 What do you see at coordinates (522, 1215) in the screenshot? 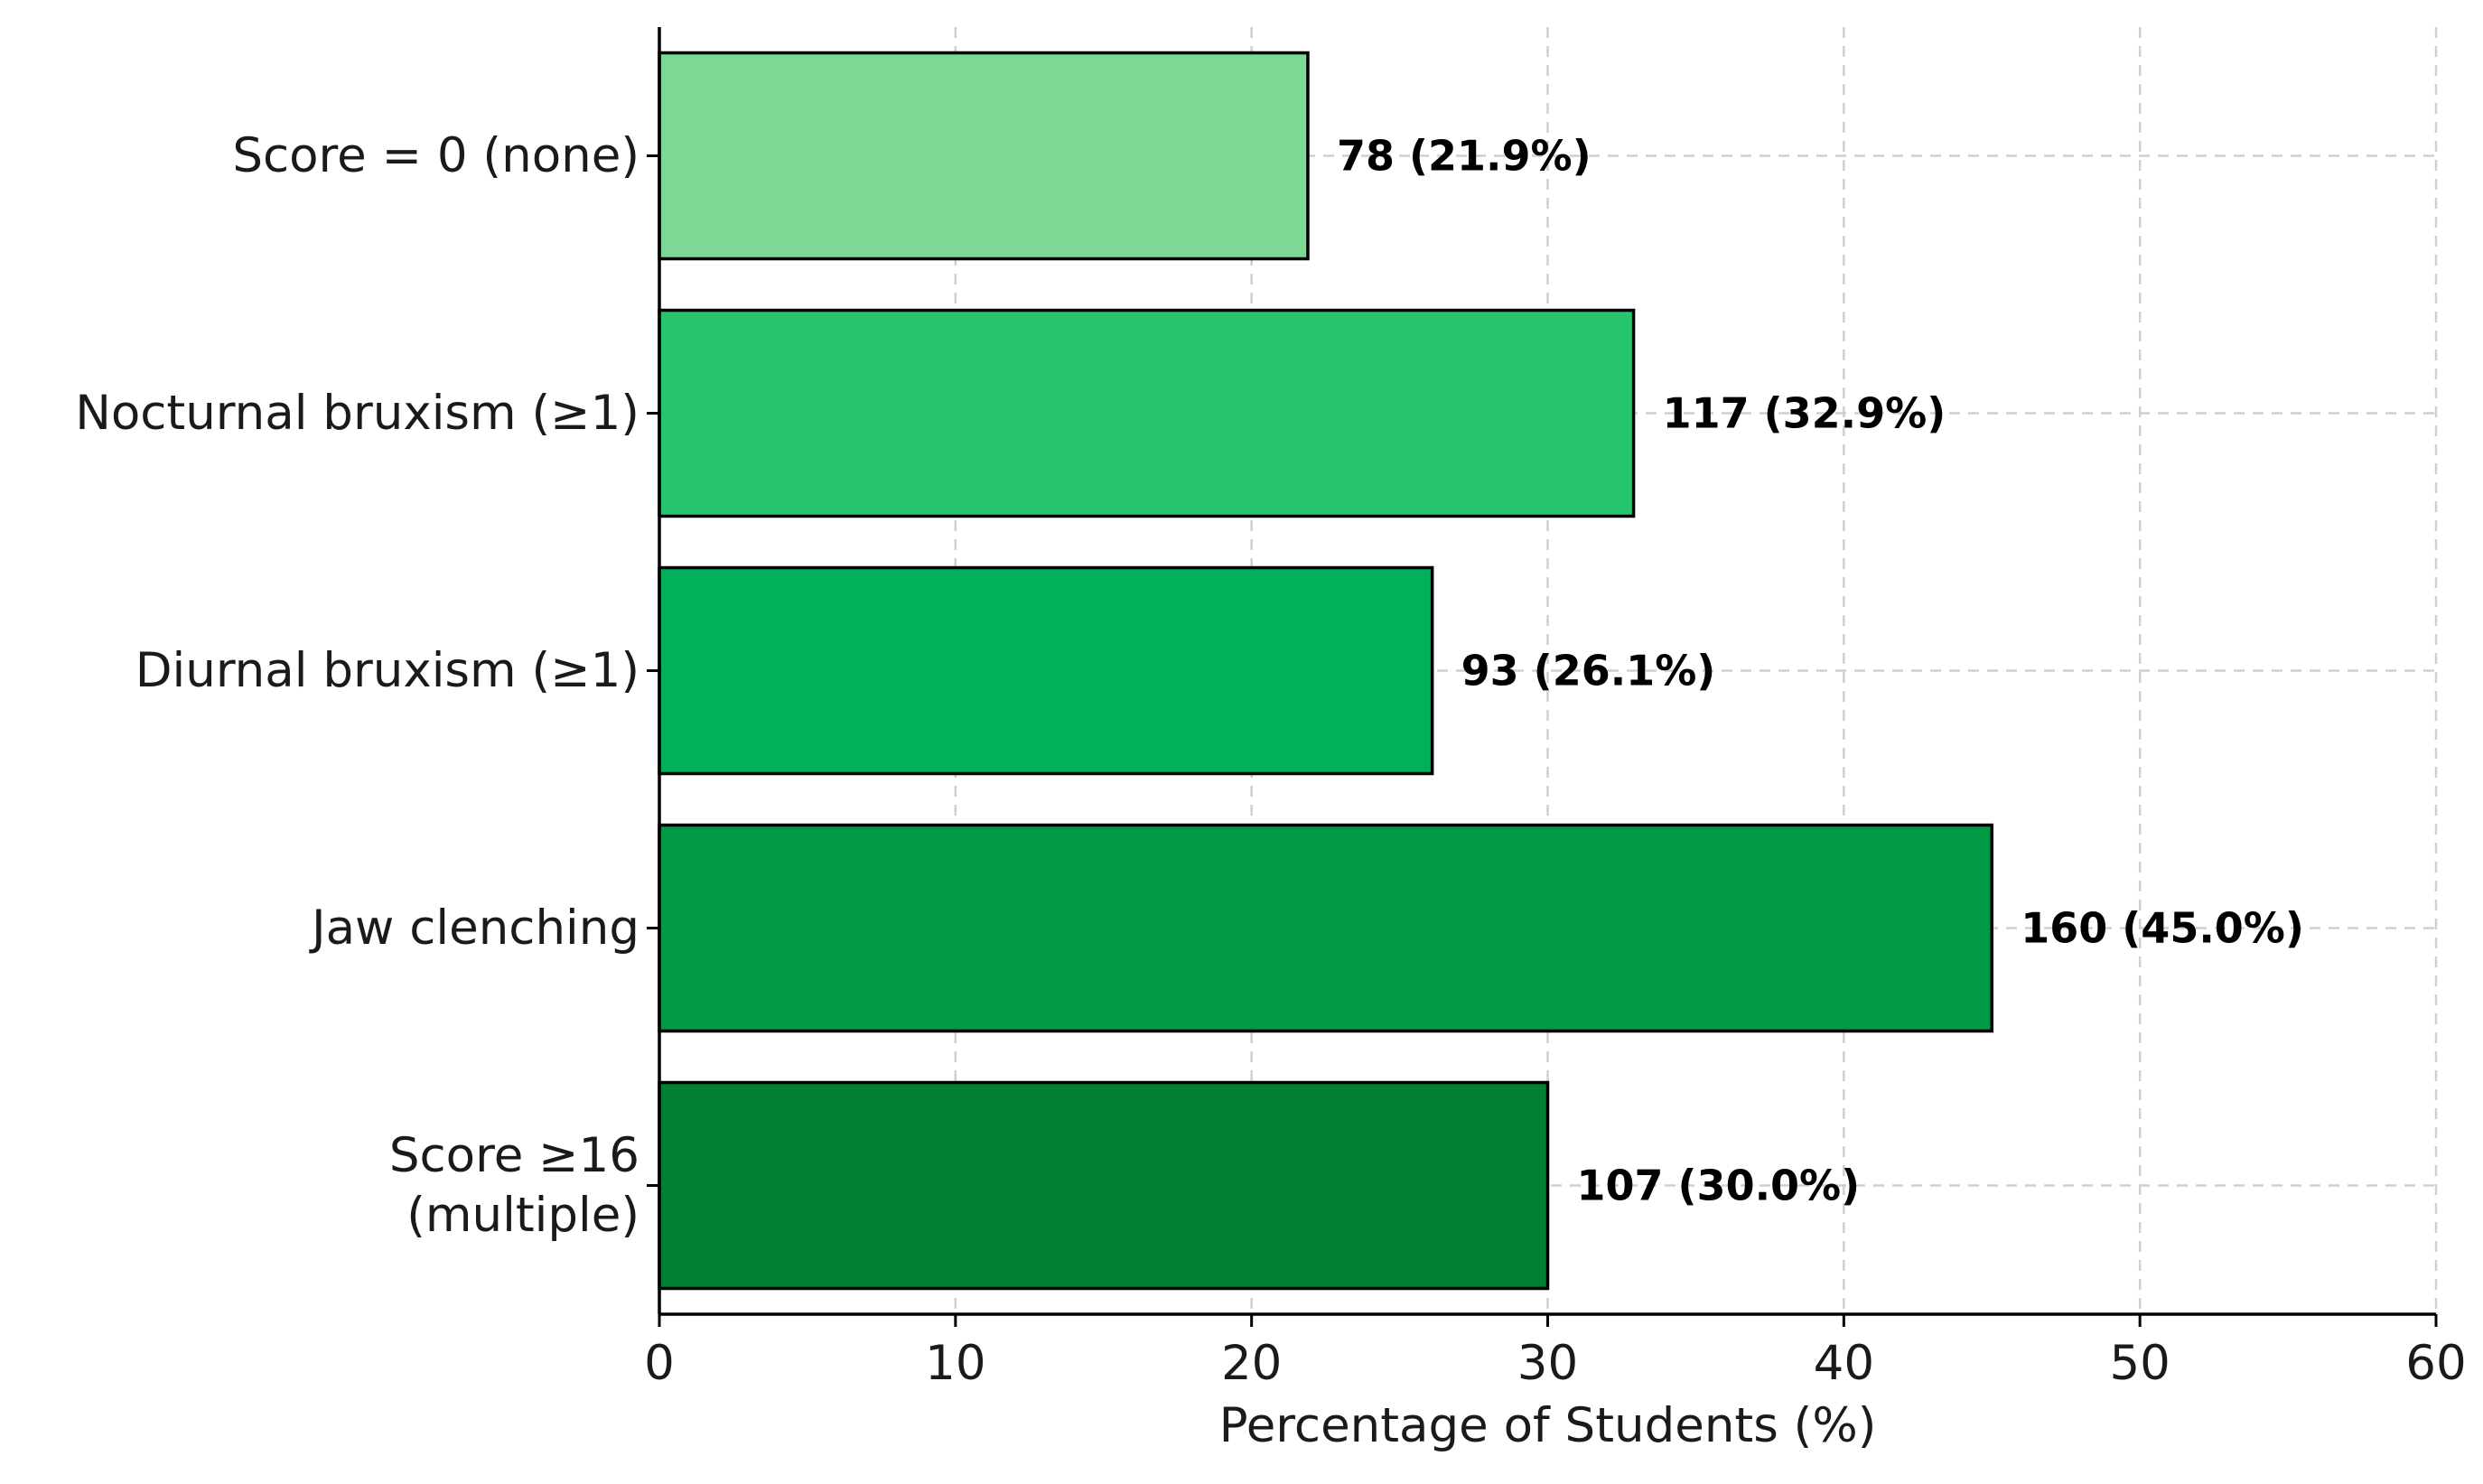
I see `category-label: (multiple)` at bounding box center [522, 1215].